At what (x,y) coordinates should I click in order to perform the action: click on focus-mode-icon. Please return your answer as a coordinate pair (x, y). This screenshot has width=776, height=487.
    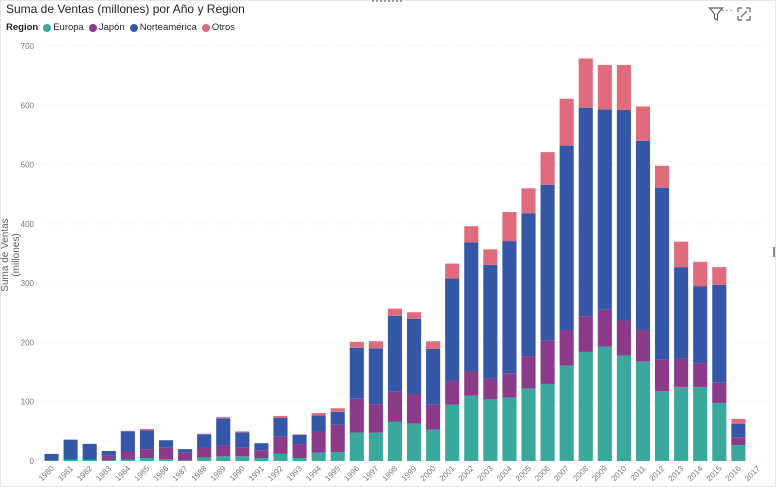
    Looking at the image, I should click on (744, 14).